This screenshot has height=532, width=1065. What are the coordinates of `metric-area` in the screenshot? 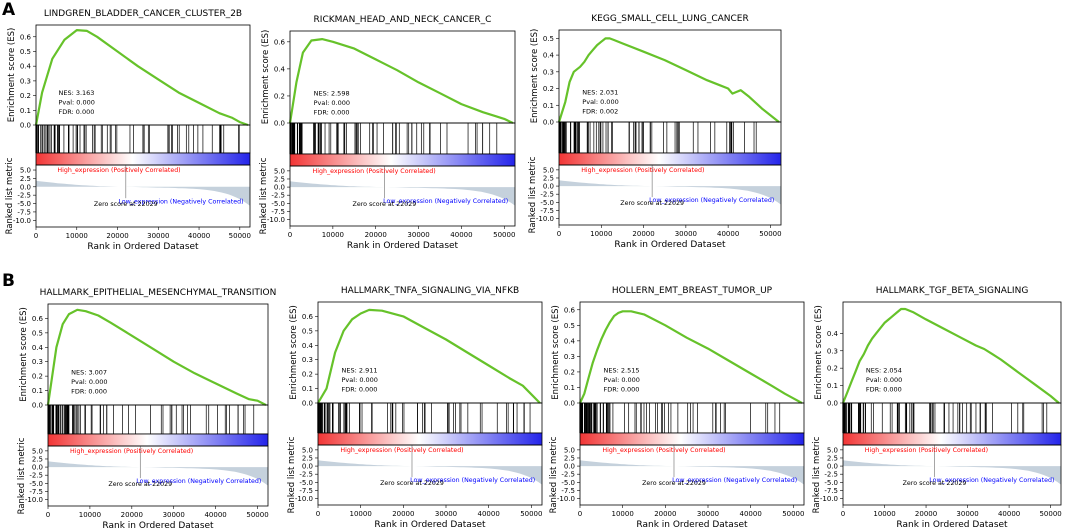 It's located at (143, 193).